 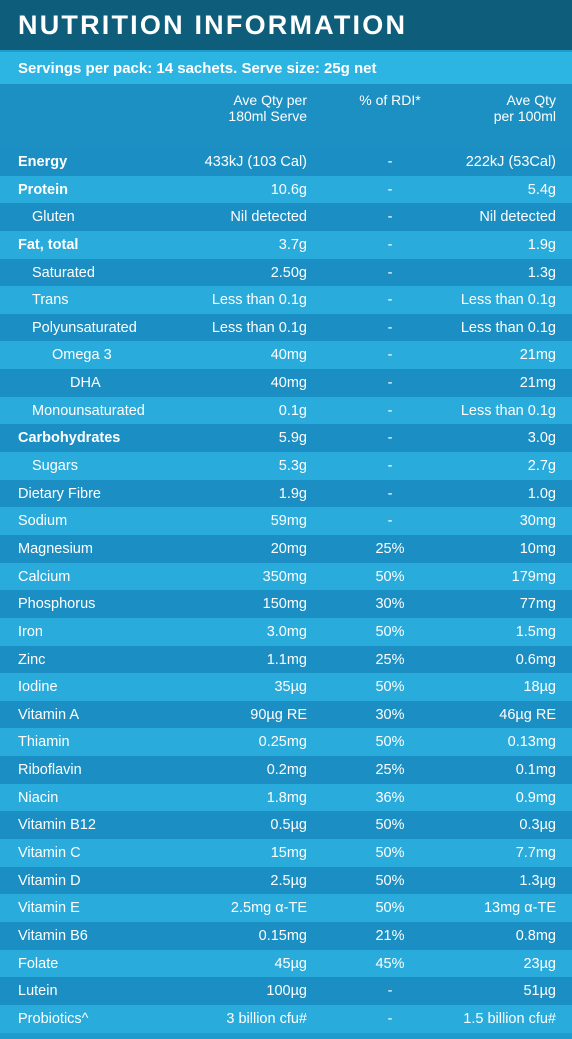 What do you see at coordinates (286, 797) in the screenshot?
I see `nutrient-row: Niacin 1.8mg 36% 0.9mg` at bounding box center [286, 797].